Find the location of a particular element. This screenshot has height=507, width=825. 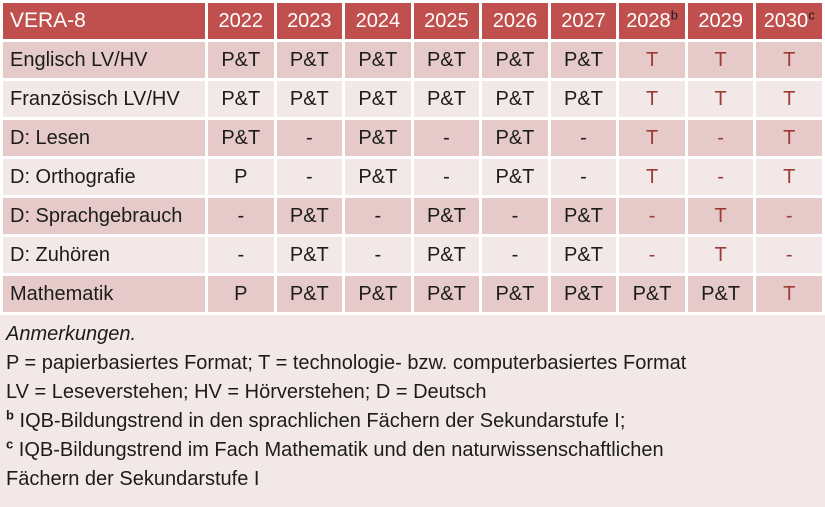

table-row: D: Sprachgebrauch - P&T - P&T - P&T - T - is located at coordinates (412, 216).